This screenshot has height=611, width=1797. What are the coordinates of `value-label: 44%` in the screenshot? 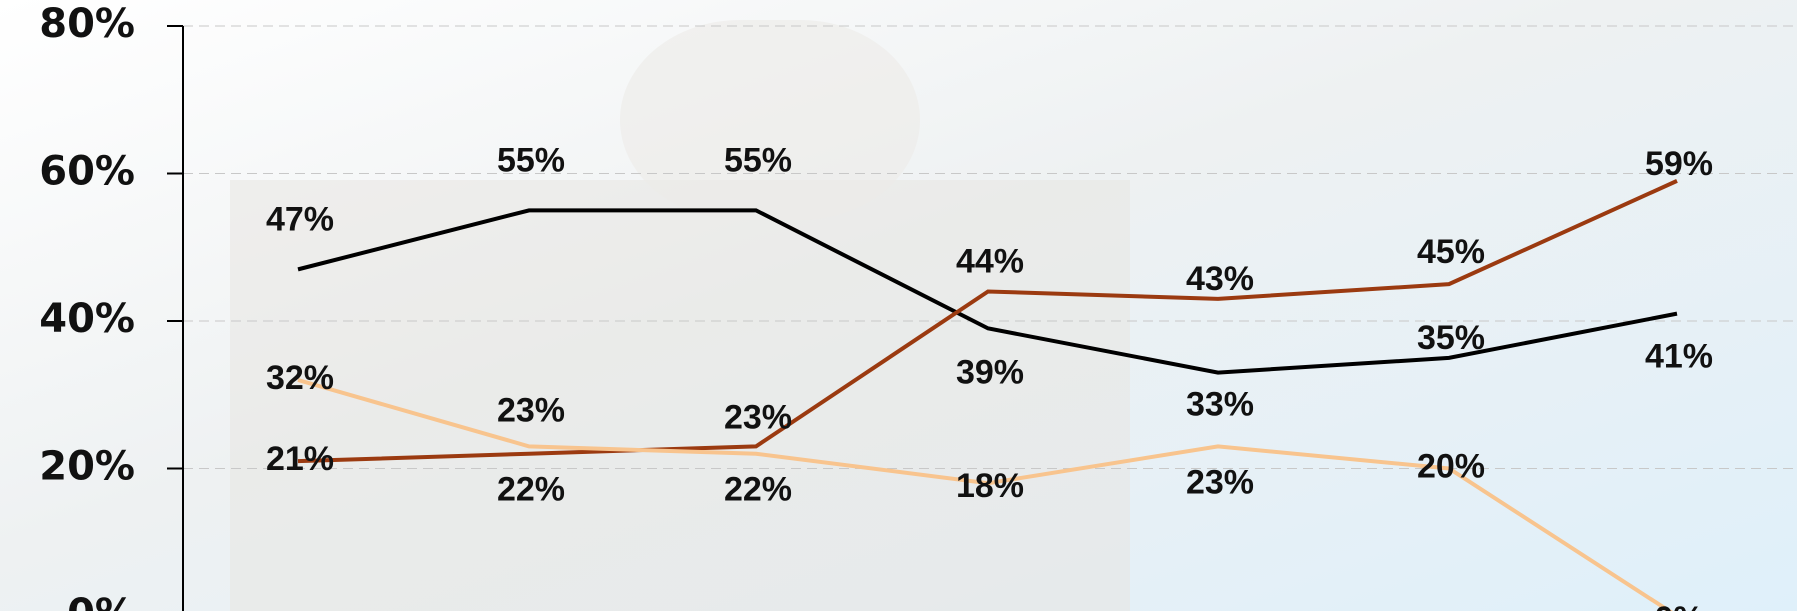 It's located at (990, 261).